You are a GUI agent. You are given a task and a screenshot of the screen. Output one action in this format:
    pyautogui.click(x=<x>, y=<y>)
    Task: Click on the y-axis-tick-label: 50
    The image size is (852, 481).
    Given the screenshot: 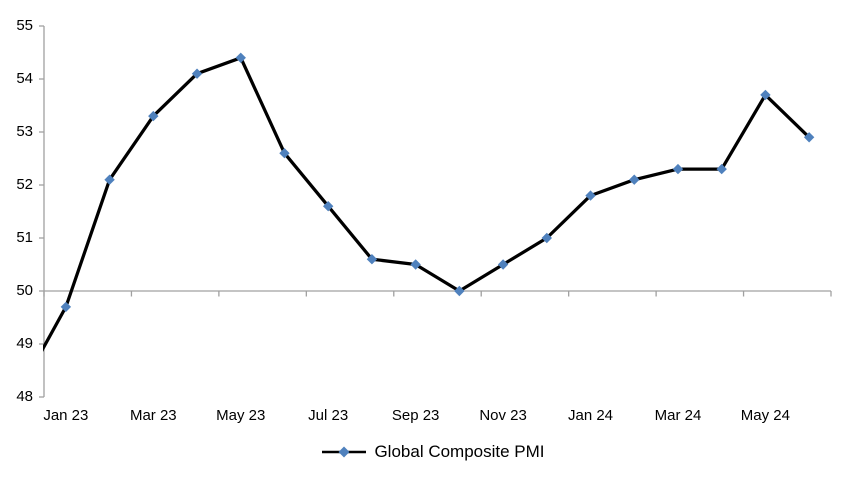 What is the action you would take?
    pyautogui.click(x=24, y=290)
    